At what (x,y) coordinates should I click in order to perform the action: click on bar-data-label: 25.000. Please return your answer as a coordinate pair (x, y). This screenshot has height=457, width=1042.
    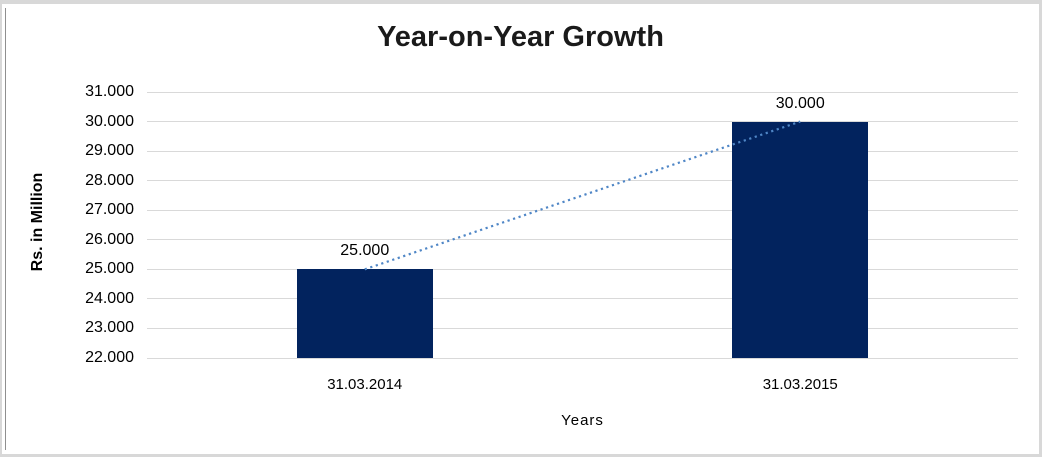
    Looking at the image, I should click on (365, 251).